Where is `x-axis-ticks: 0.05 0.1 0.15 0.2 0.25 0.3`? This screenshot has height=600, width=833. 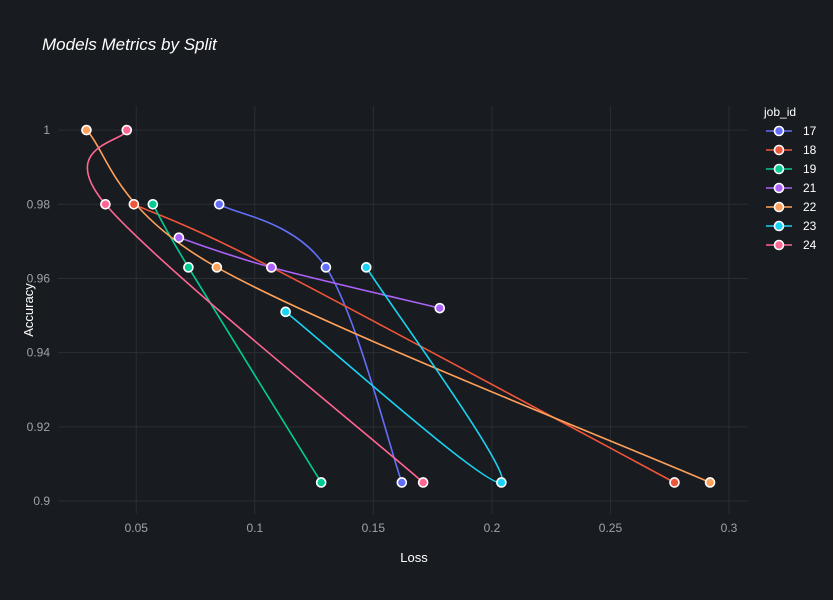 x-axis-ticks: 0.05 0.1 0.15 0.2 0.25 0.3 is located at coordinates (431, 528).